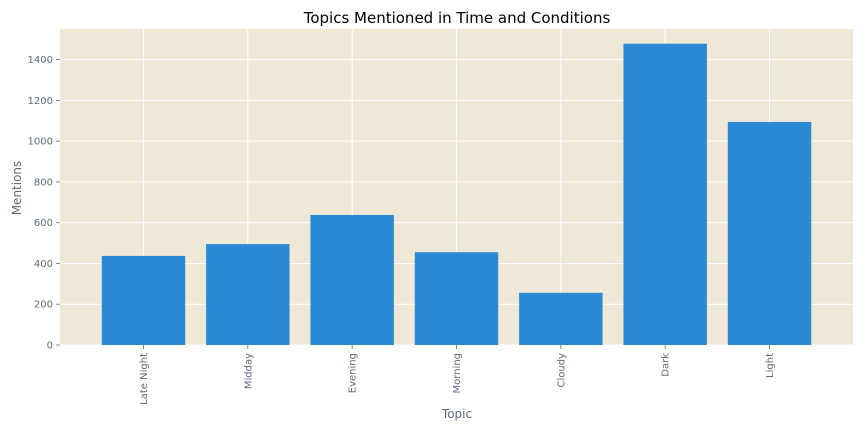  I want to click on bar-cloudy, so click(561, 318).